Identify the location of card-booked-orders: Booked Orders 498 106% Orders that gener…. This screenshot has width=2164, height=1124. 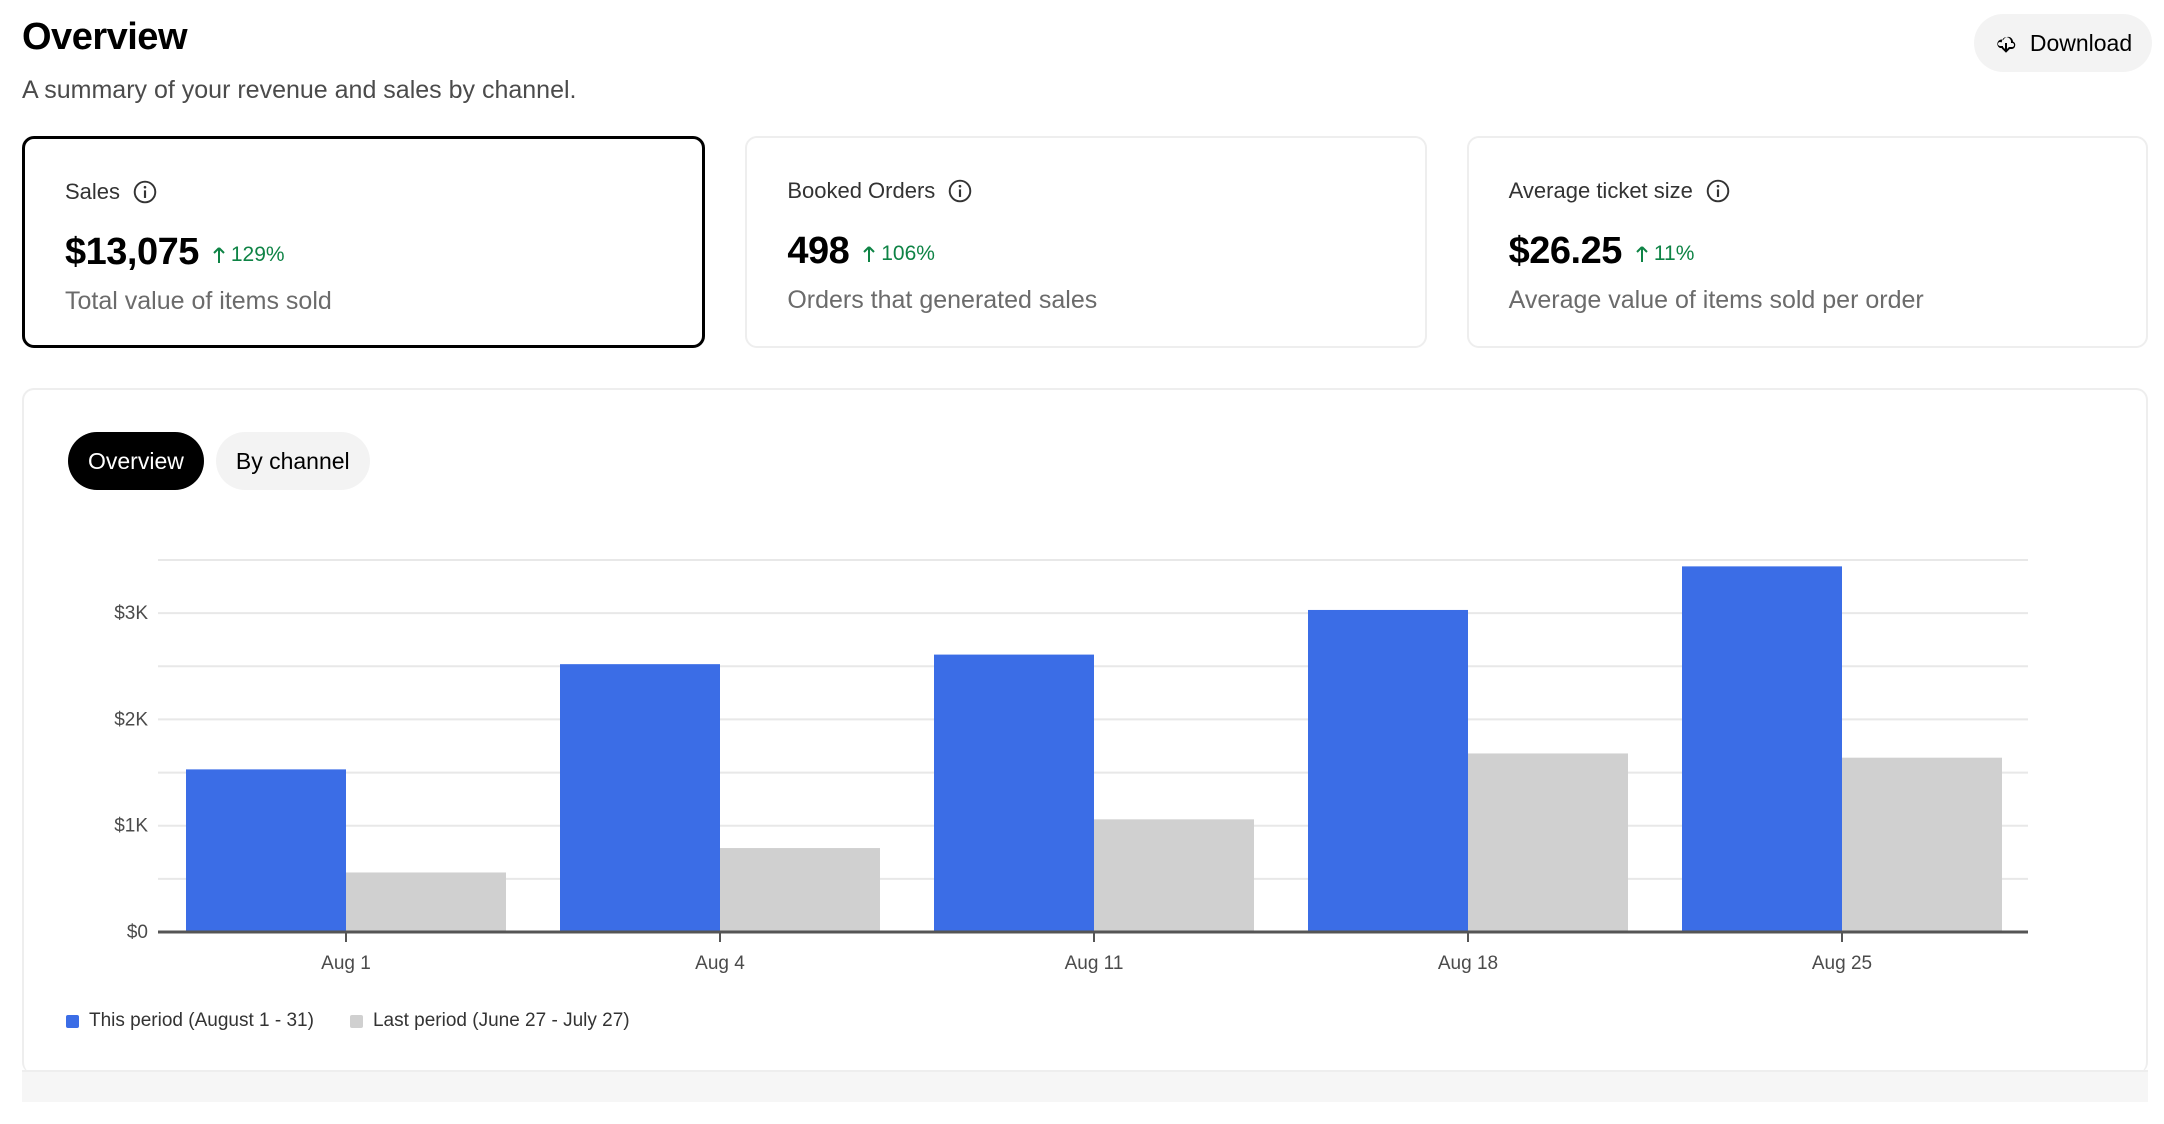
(1086, 242).